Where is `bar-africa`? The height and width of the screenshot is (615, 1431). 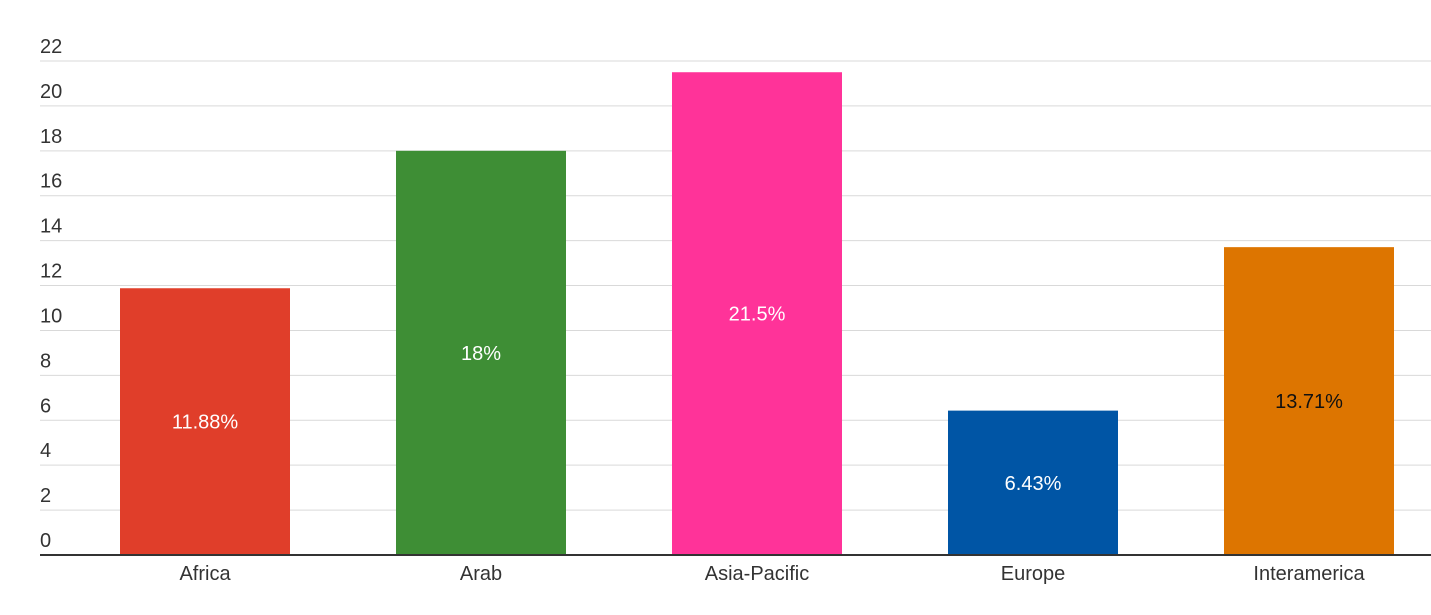 bar-africa is located at coordinates (205, 421).